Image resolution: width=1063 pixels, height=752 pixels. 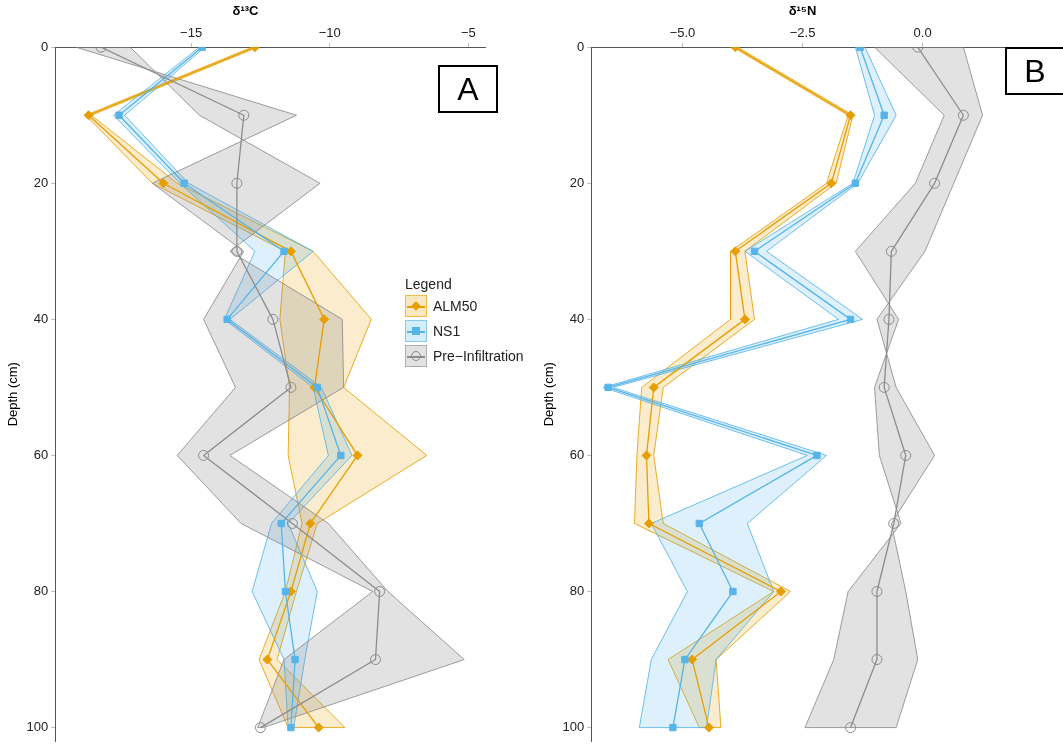 What do you see at coordinates (478, 356) in the screenshot?
I see `legend-label: Pre−Infiltration` at bounding box center [478, 356].